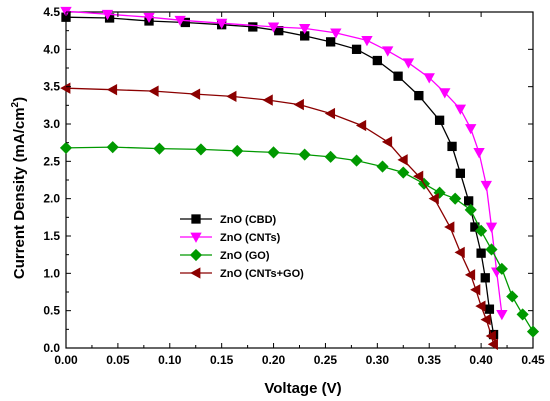  What do you see at coordinates (51, 49) in the screenshot?
I see `y-tick-label: 4.0` at bounding box center [51, 49].